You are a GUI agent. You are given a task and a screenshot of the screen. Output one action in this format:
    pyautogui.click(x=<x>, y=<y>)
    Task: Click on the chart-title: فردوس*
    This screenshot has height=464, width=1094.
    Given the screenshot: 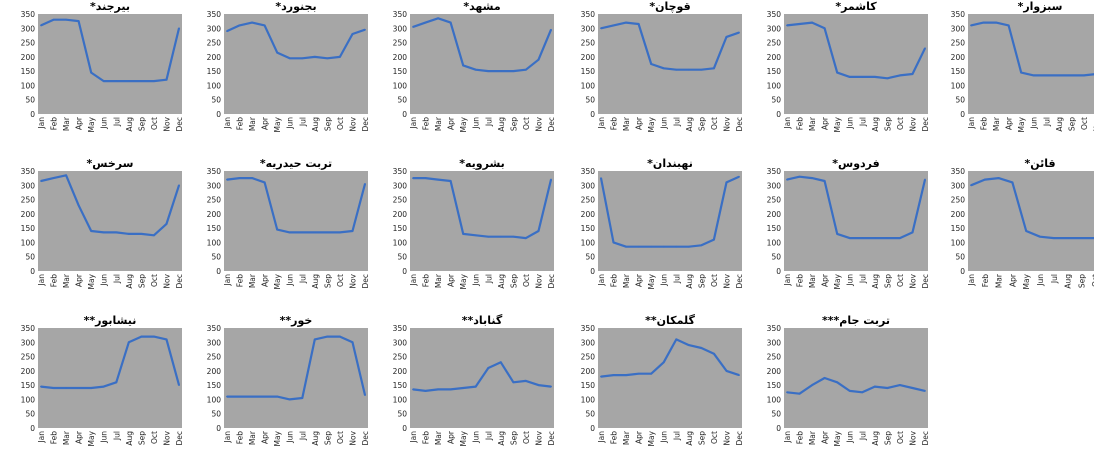 What is the action you would take?
    pyautogui.click(x=856, y=163)
    